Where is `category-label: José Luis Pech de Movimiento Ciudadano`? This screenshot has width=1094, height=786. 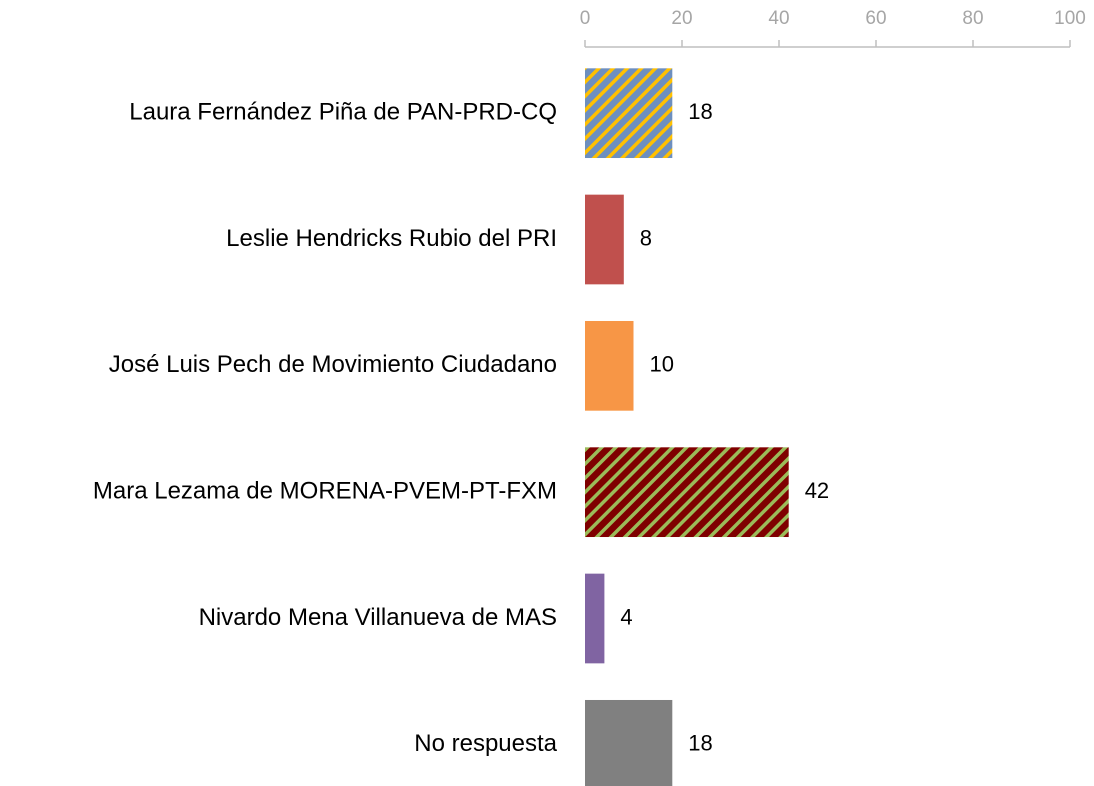
category-label: José Luis Pech de Movimiento Ciudadano is located at coordinates (333, 364).